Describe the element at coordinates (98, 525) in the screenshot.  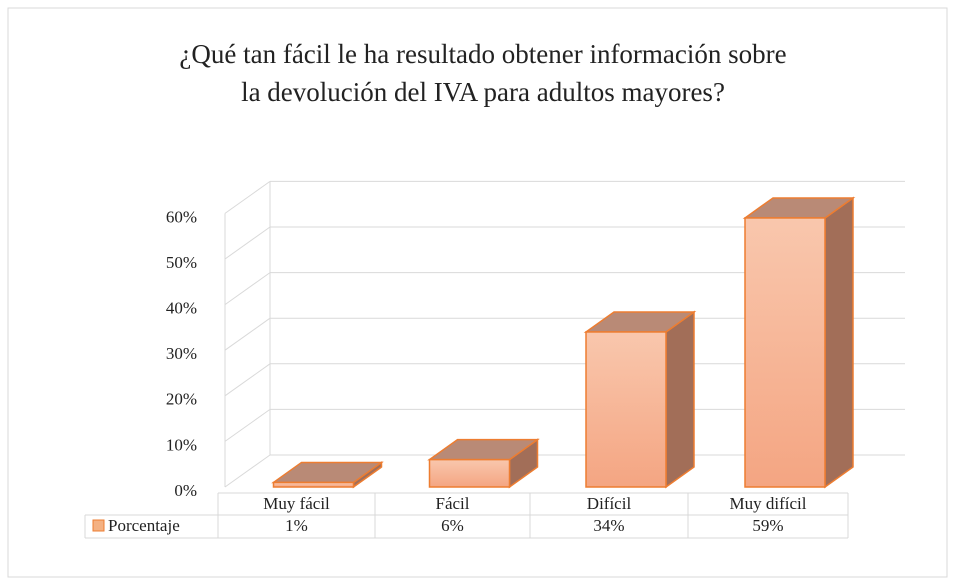
I see `legend-swatch` at that location.